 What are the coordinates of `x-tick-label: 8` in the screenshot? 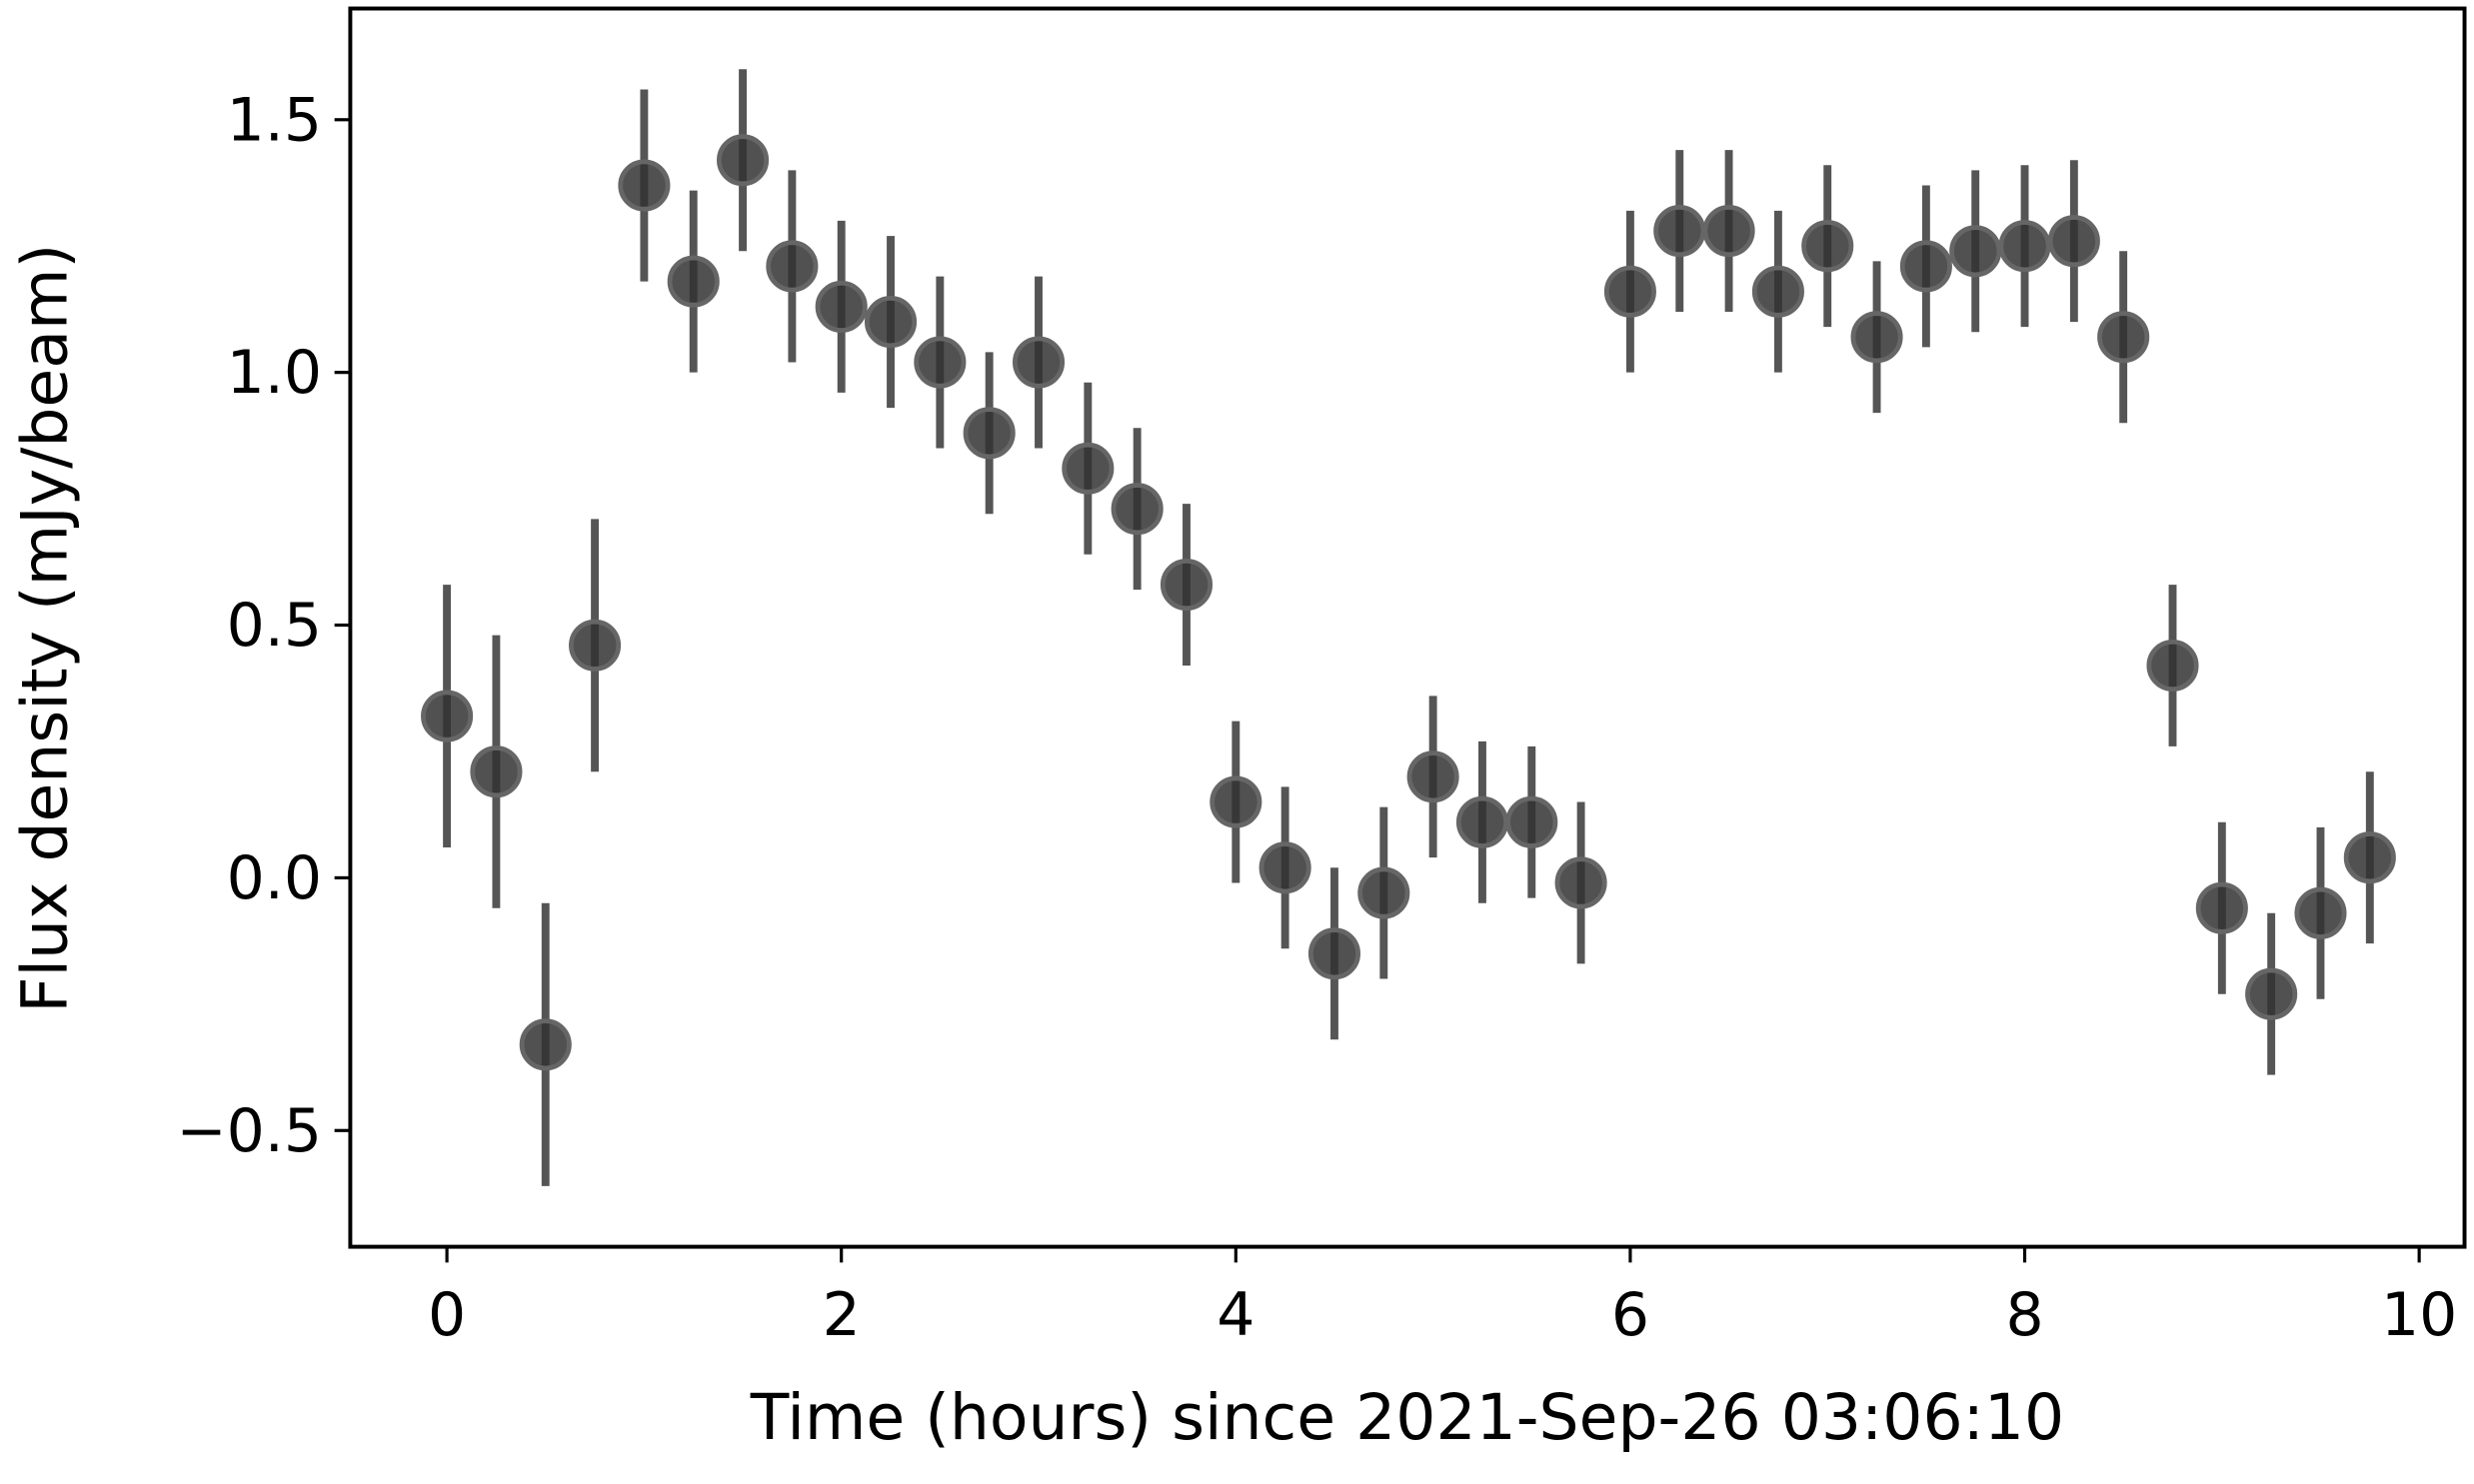 It's located at (2024, 1315).